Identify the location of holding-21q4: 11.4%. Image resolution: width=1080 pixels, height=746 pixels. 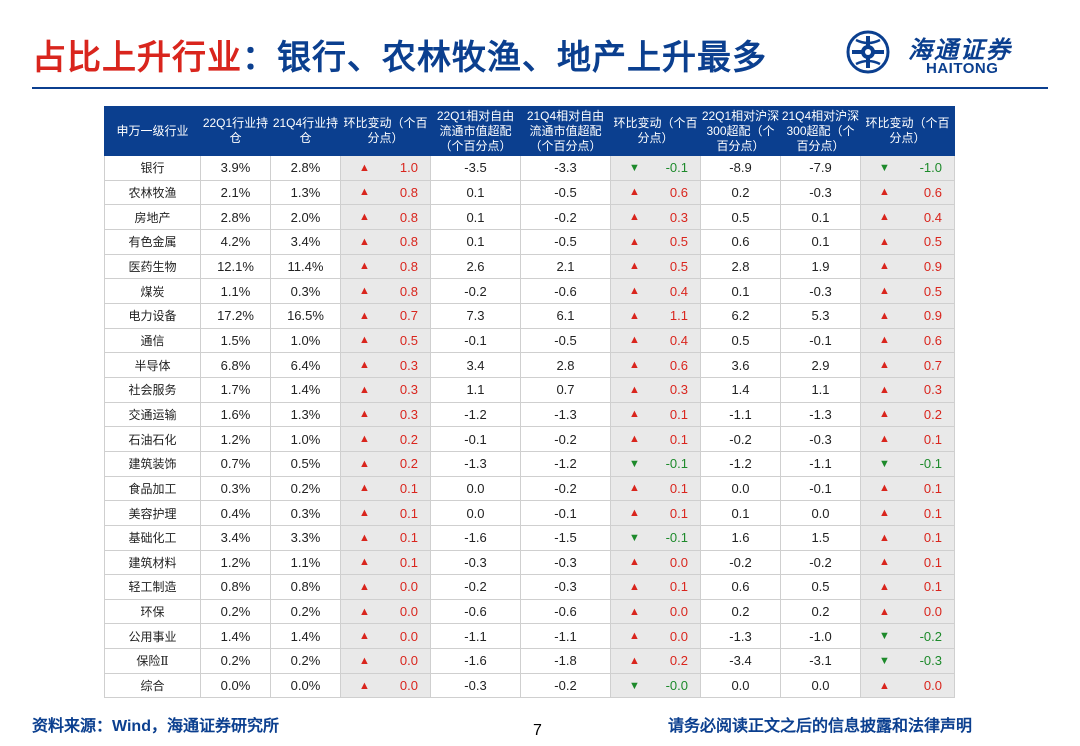
(305, 266).